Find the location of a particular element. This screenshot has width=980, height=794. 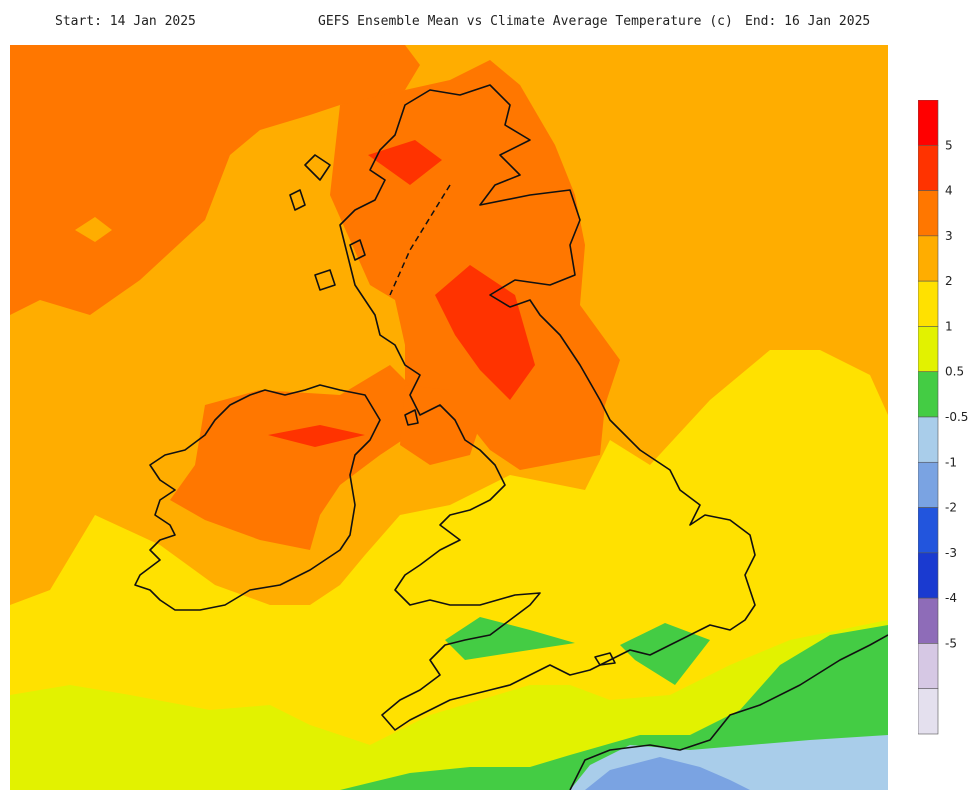

colorbar-tick-label: -1 is located at coordinates (951, 462).